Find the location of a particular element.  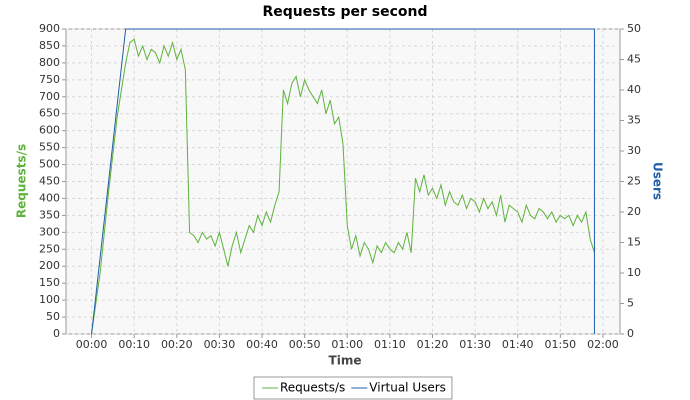

y2-axis-label: Users is located at coordinates (658, 181).